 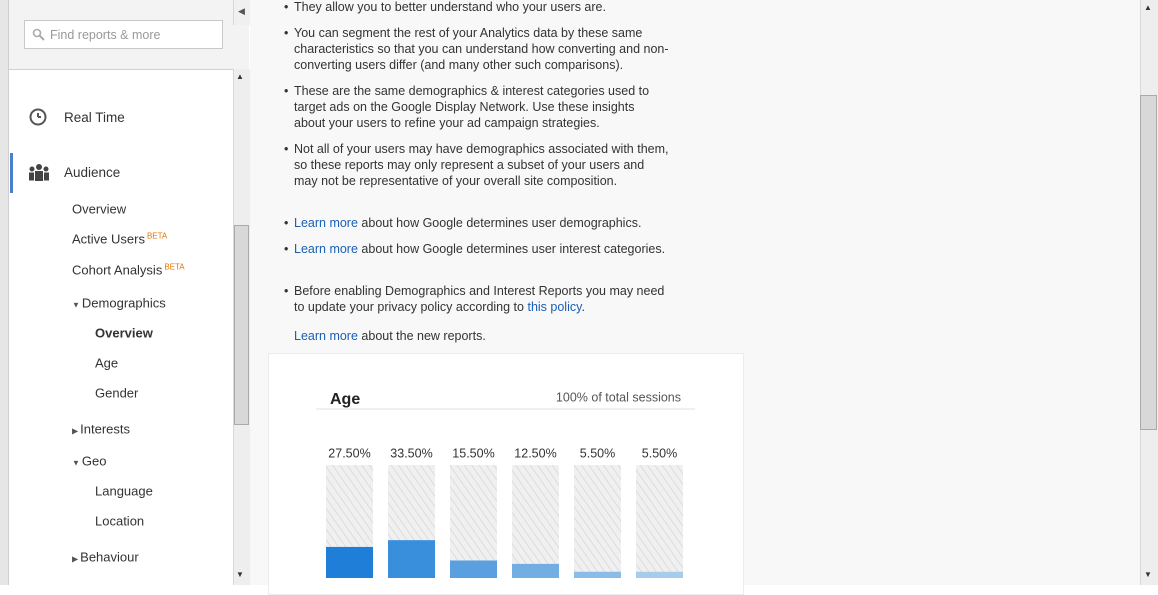 I want to click on nav-label: Age, so click(x=107, y=363).